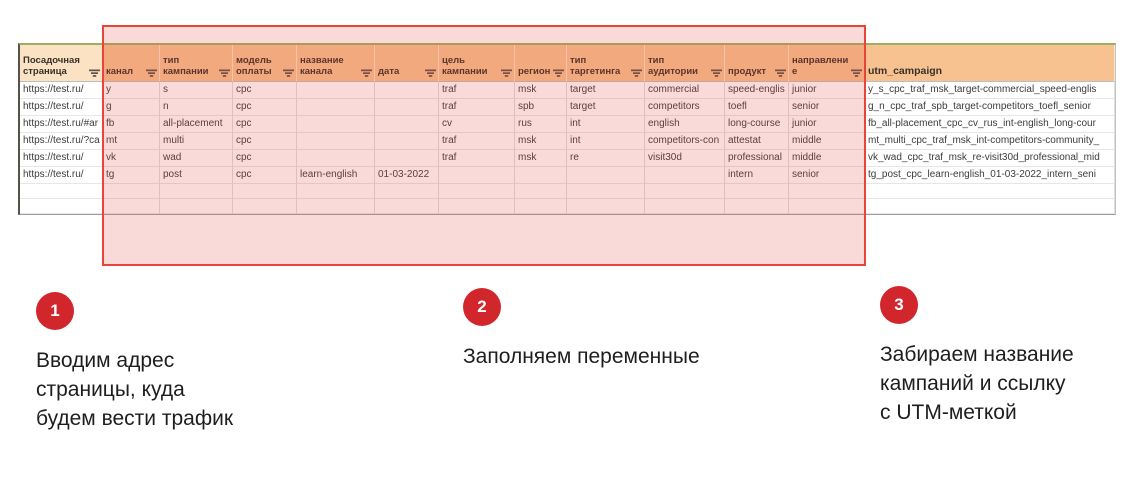  I want to click on table-cell-r1-targeting_type: target, so click(606, 90).